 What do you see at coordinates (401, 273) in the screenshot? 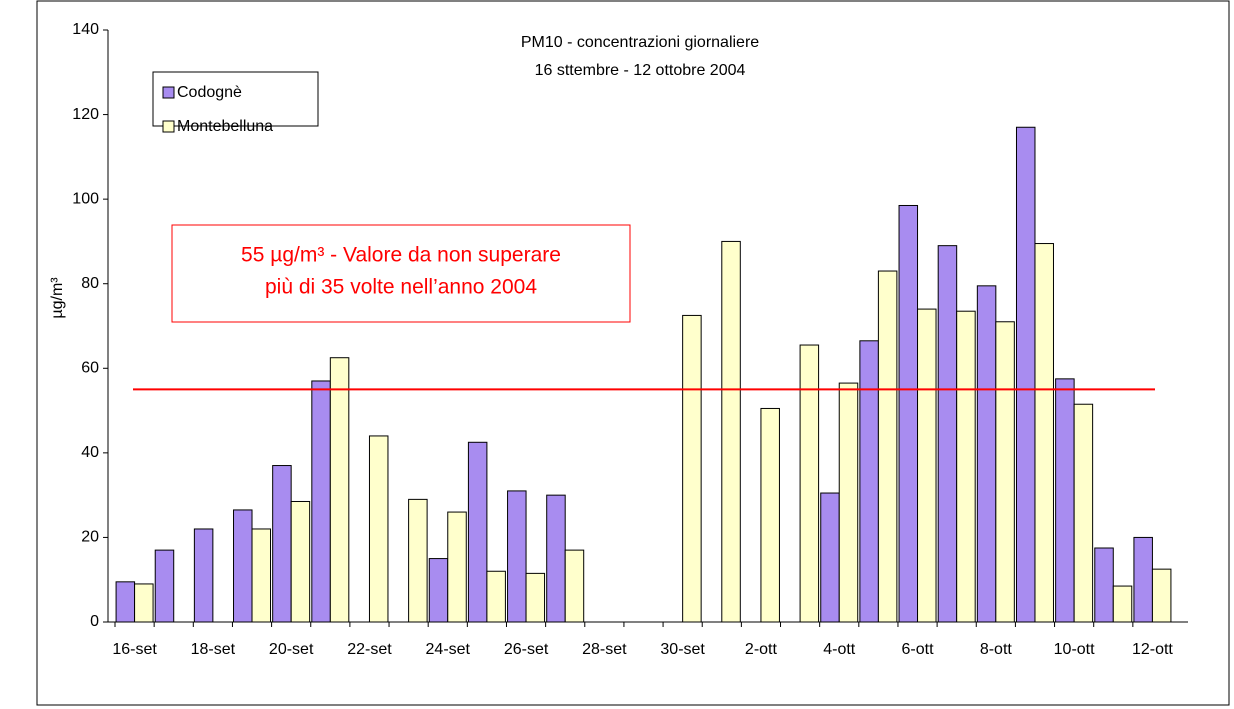
I see `annotation-box` at bounding box center [401, 273].